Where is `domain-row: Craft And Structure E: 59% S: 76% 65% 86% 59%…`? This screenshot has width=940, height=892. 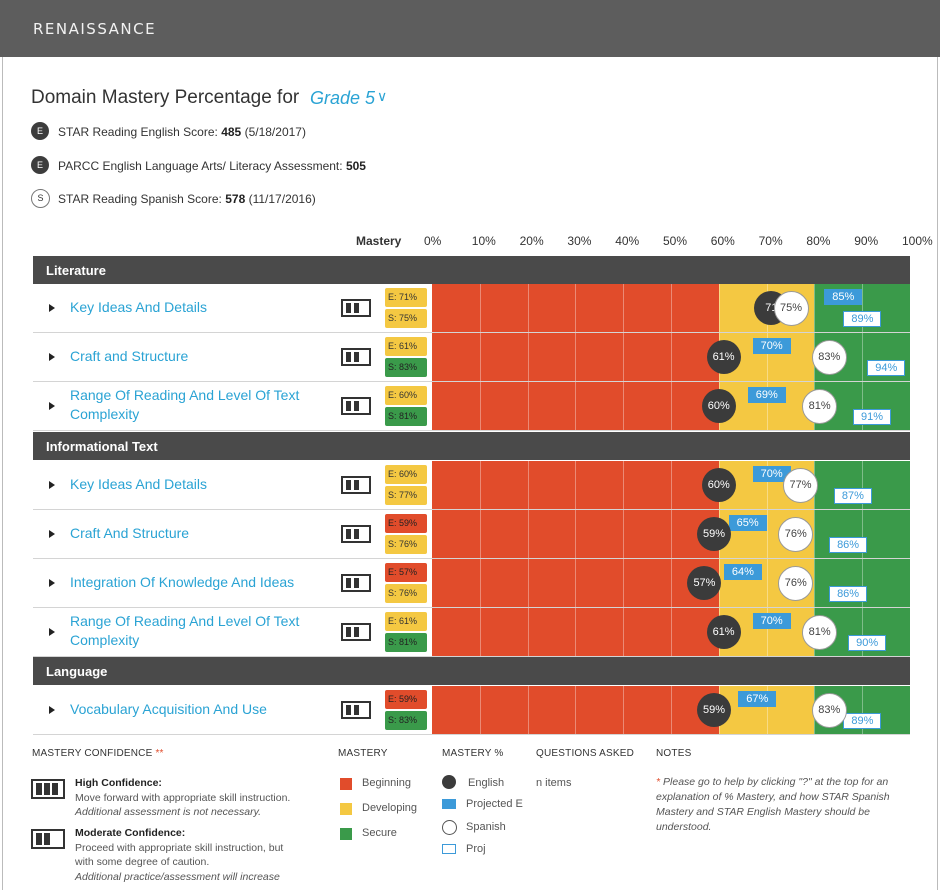
domain-row: Craft And Structure E: 59% S: 76% 65% 86% 59%… is located at coordinates (471, 534).